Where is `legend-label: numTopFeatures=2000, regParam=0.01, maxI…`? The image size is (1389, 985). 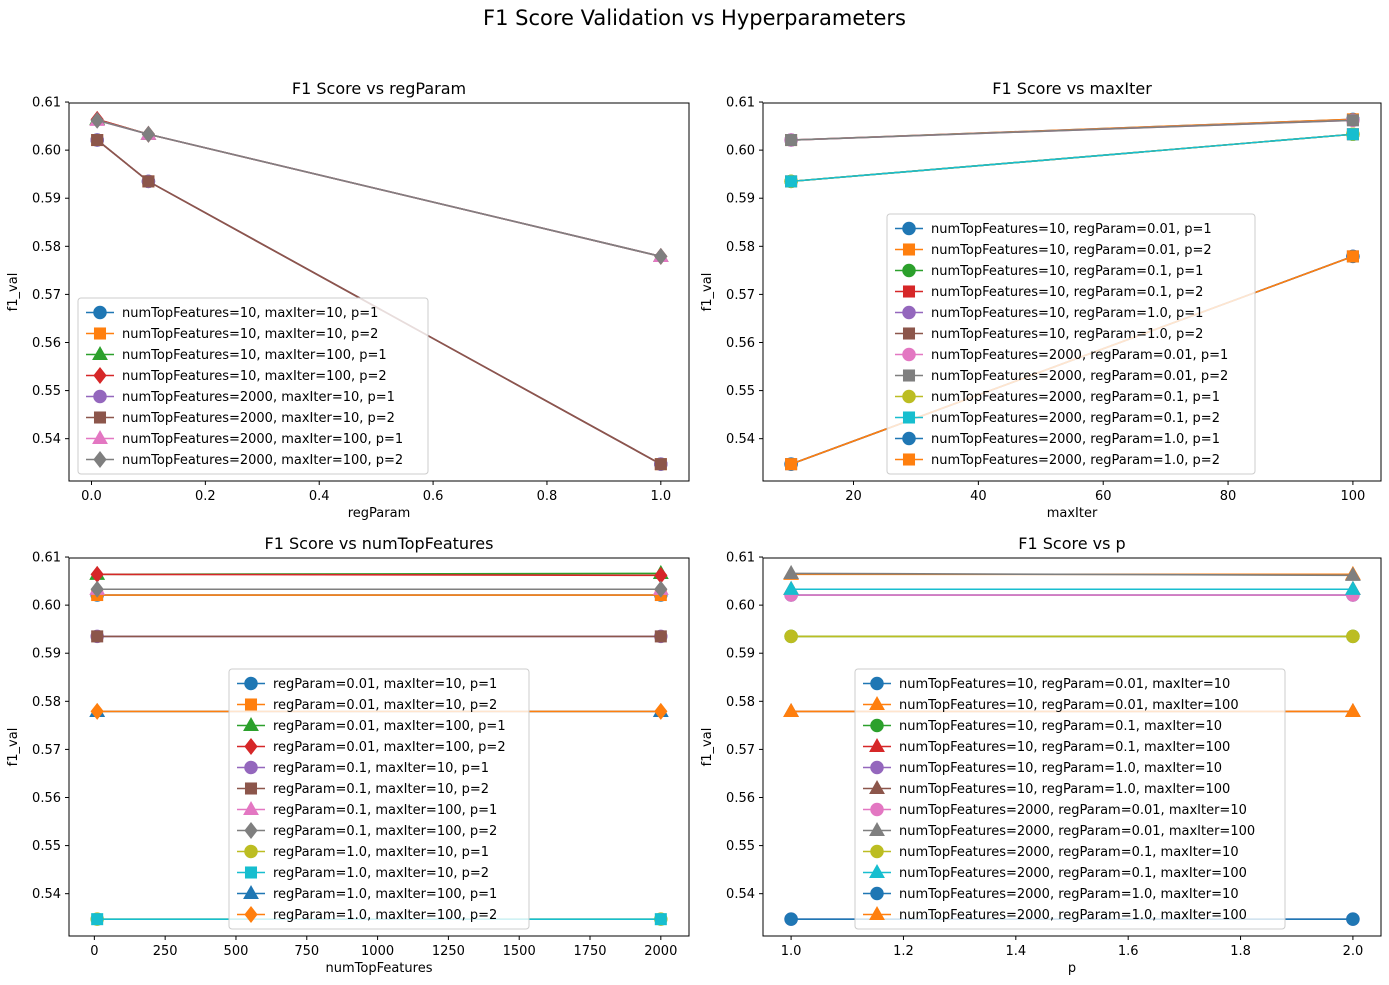
legend-label: numTopFeatures=2000, regParam=0.01, maxI… is located at coordinates (1077, 831).